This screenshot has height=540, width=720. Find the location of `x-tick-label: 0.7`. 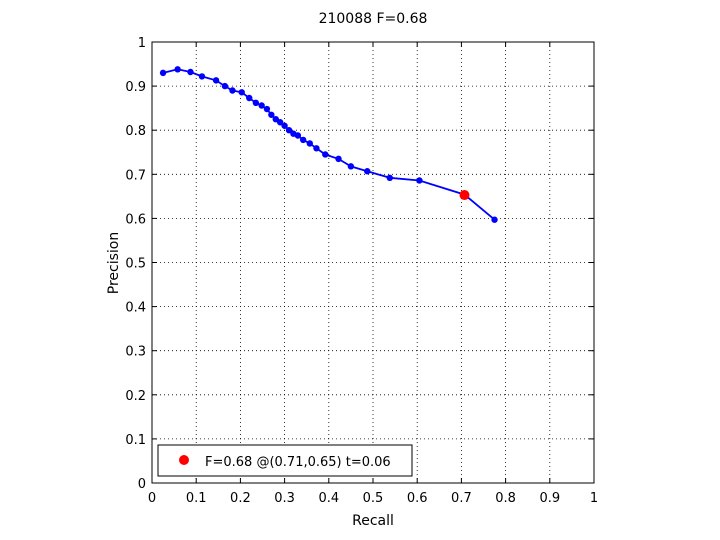

x-tick-label: 0.7 is located at coordinates (461, 498).